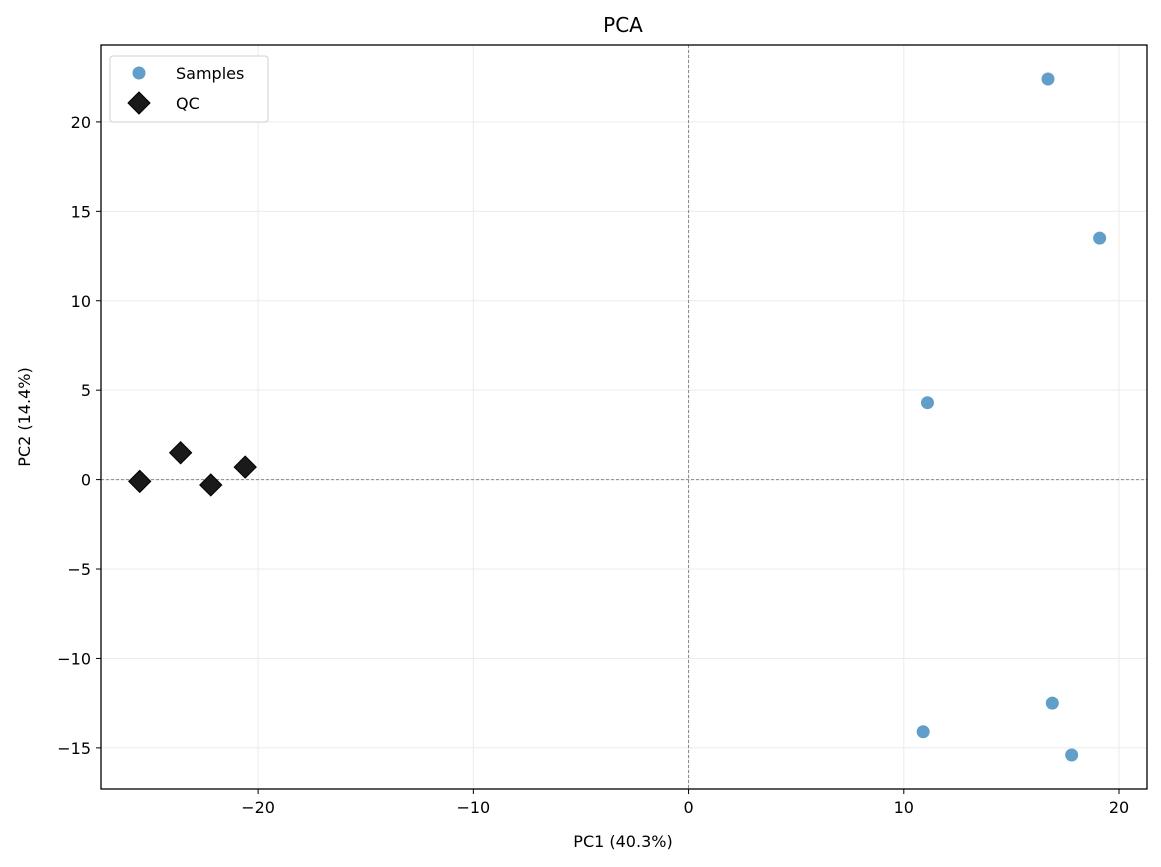 This screenshot has width=1161, height=867. Describe the element at coordinates (258, 807) in the screenshot. I see `x-tick-label: −20` at that location.